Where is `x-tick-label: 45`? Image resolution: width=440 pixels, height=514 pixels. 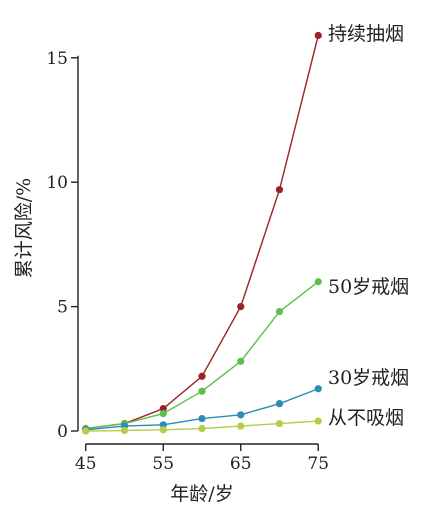 x-tick-label: 45 is located at coordinates (86, 464).